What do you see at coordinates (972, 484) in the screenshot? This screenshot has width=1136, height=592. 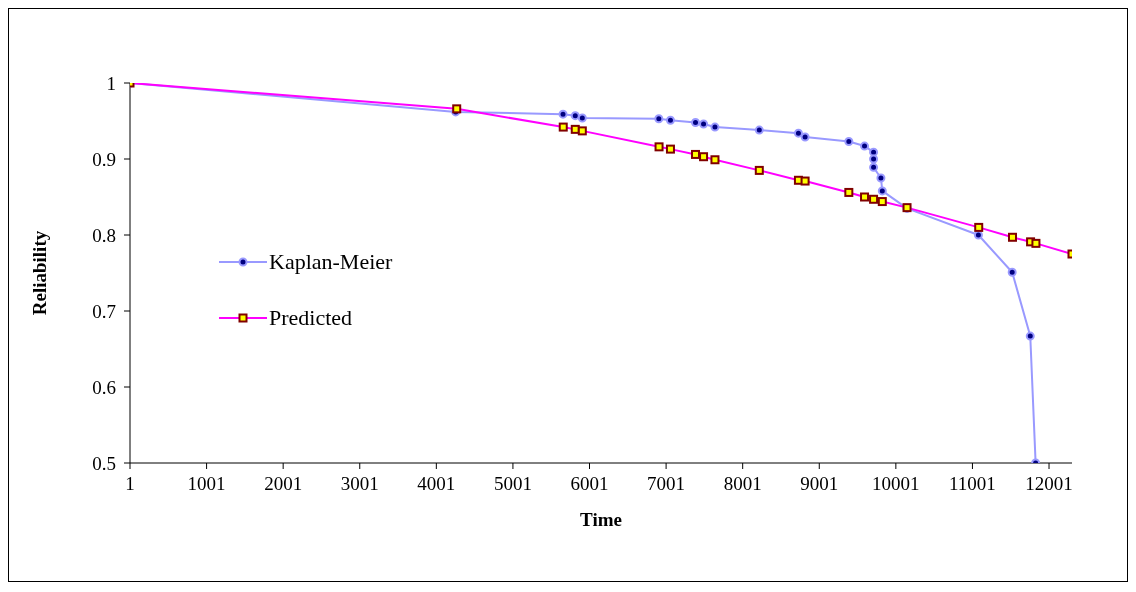 I see `x-tick-label: 11001` at bounding box center [972, 484].